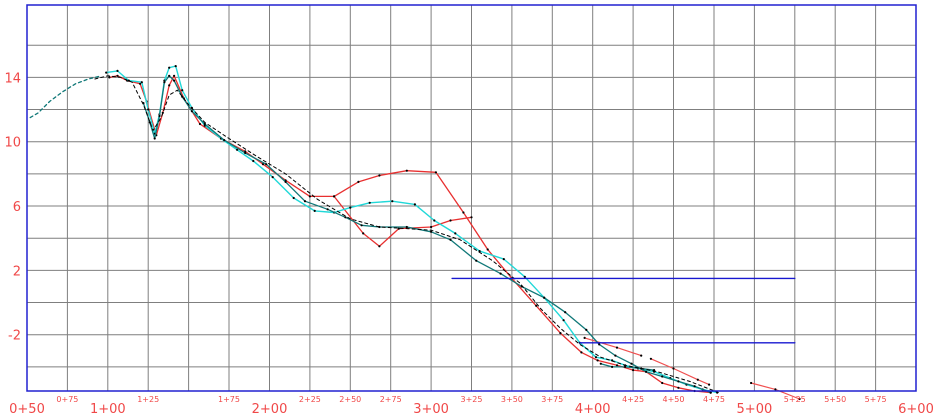  Describe the element at coordinates (835, 399) in the screenshot. I see `x-tick-label: 5+50` at that location.